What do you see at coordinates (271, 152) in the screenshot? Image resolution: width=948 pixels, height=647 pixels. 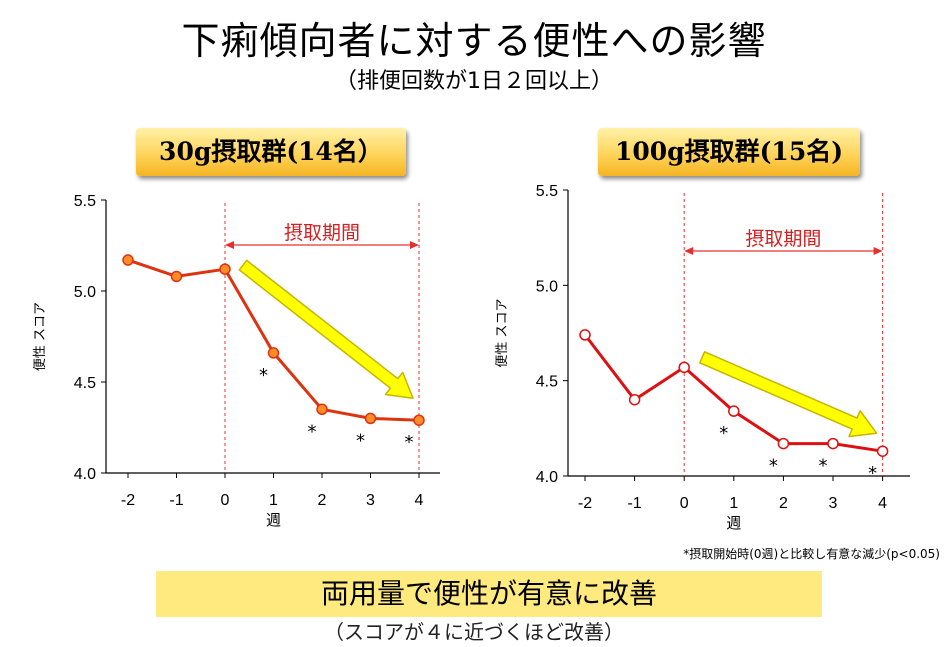 I see `group-label-30g: 30g摂取群(14名）` at bounding box center [271, 152].